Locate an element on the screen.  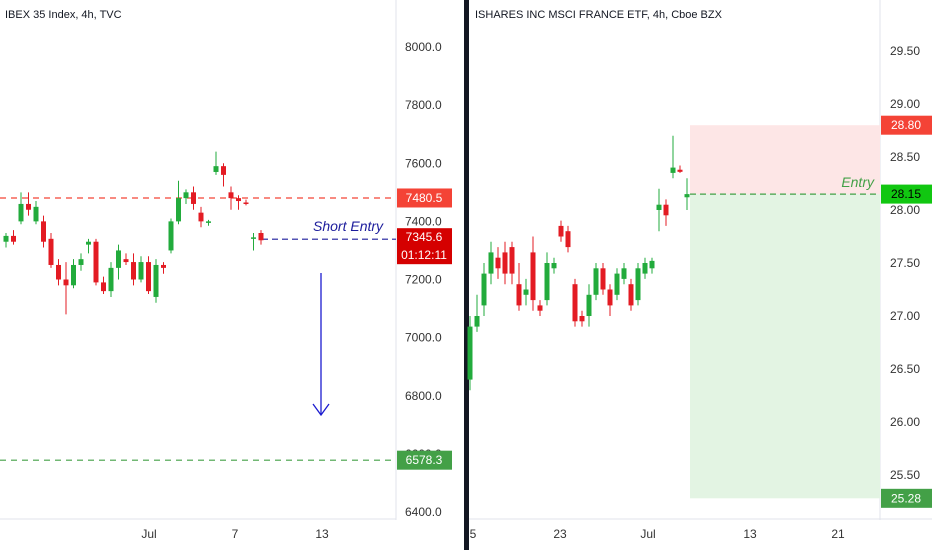
right-y-tick-label: 27.50 is located at coordinates (905, 263).